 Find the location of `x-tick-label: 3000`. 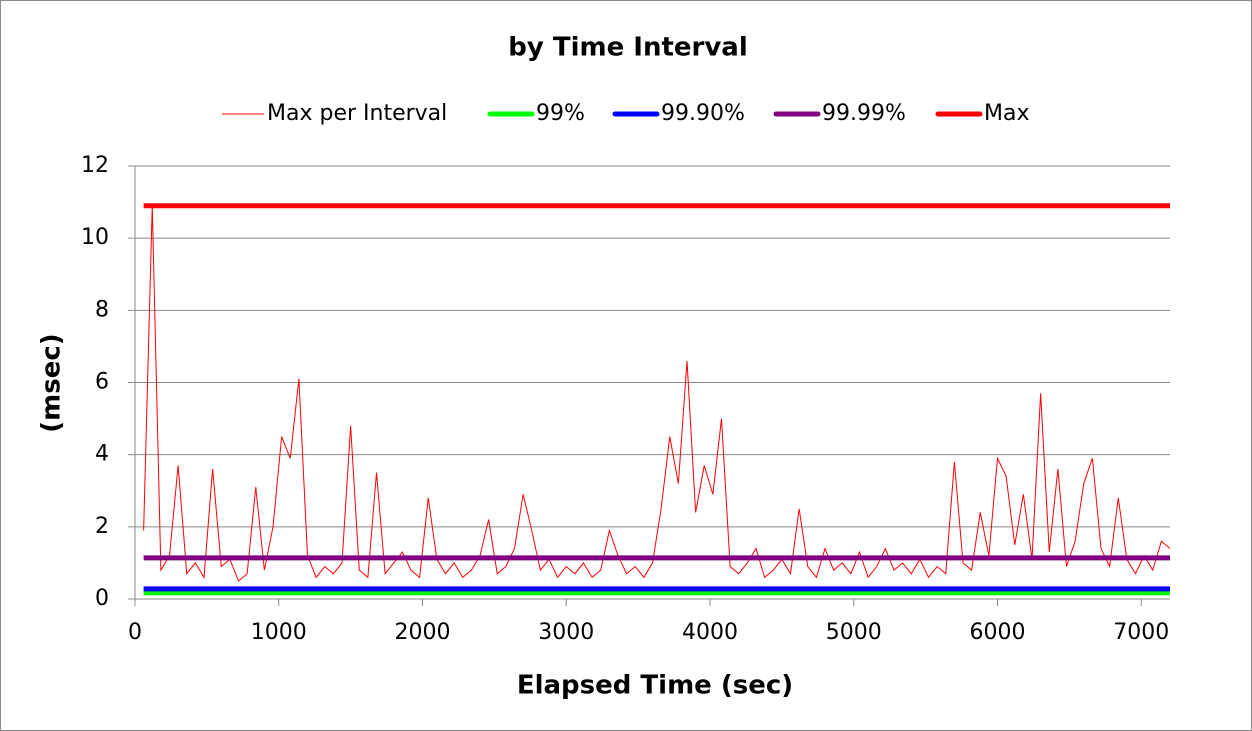

x-tick-label: 3000 is located at coordinates (566, 632).